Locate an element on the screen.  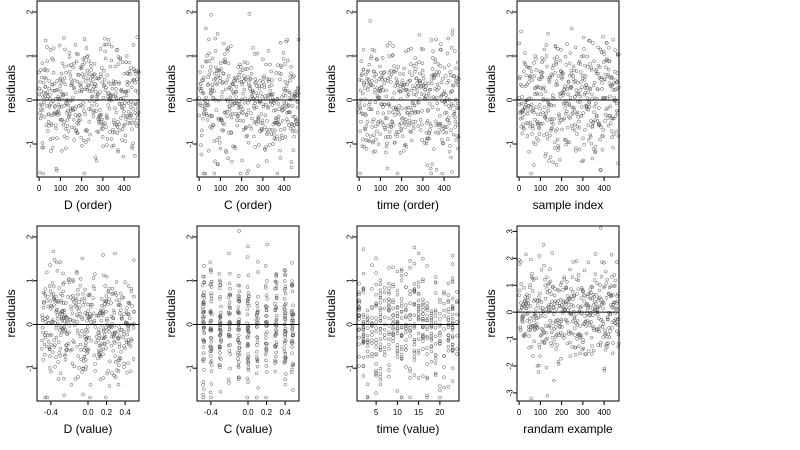
x-tick-label: 0.0 is located at coordinates (88, 412).